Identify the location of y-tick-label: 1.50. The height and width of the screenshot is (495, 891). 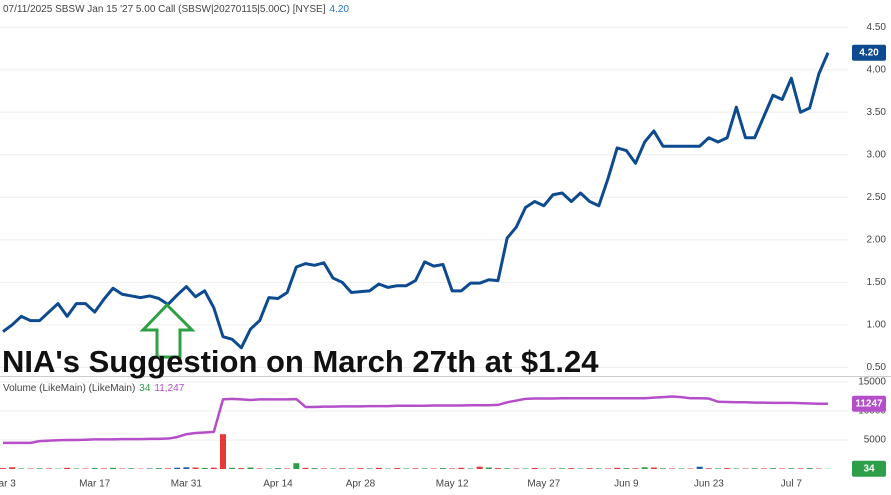
(877, 282).